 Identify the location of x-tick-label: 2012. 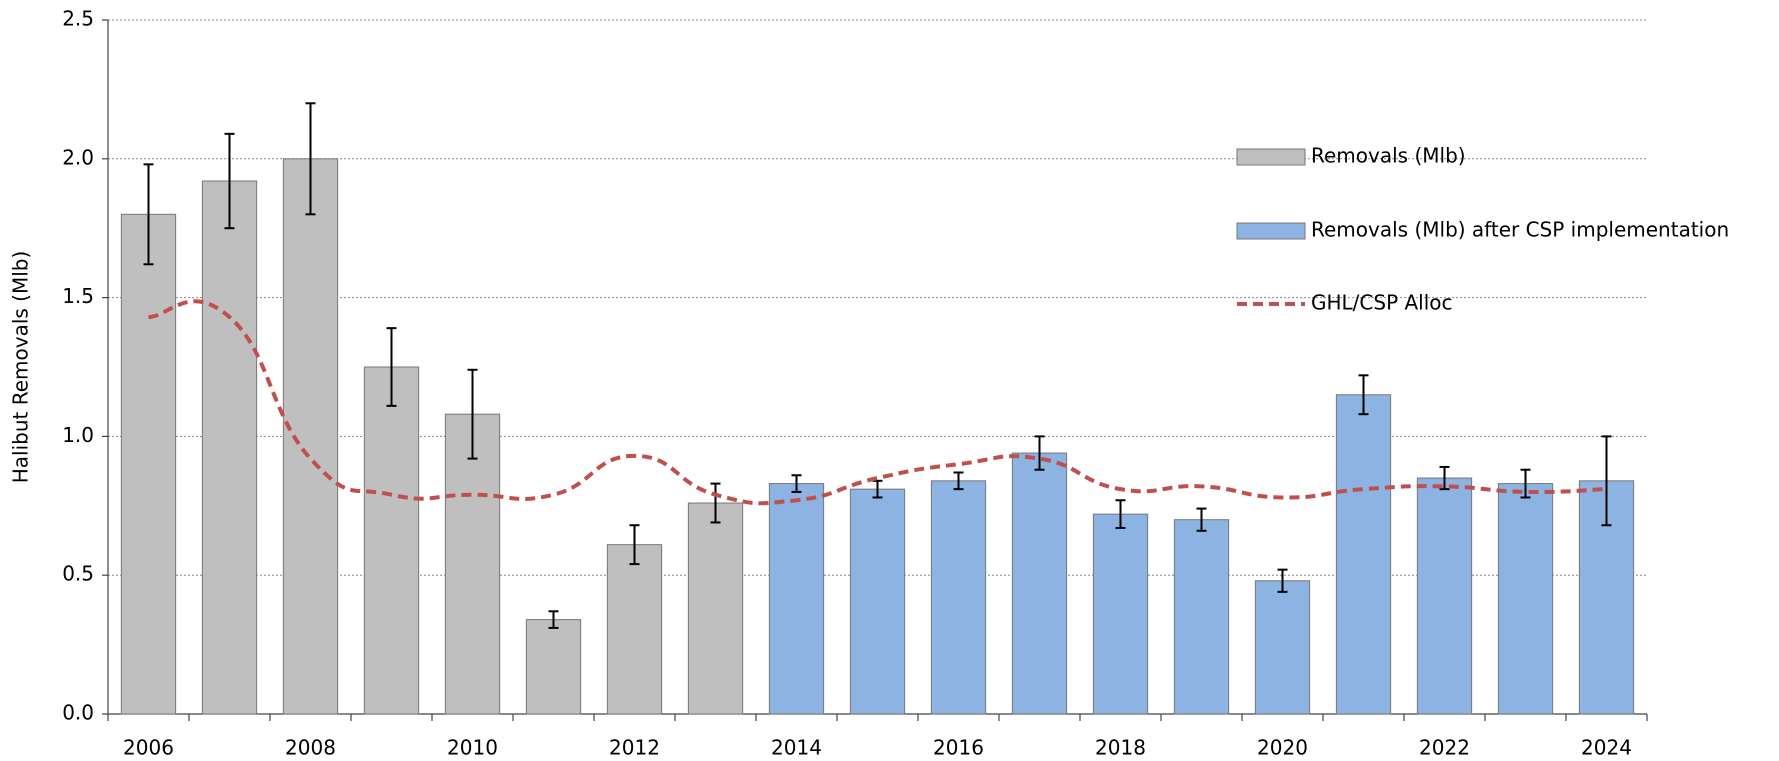
(634, 748).